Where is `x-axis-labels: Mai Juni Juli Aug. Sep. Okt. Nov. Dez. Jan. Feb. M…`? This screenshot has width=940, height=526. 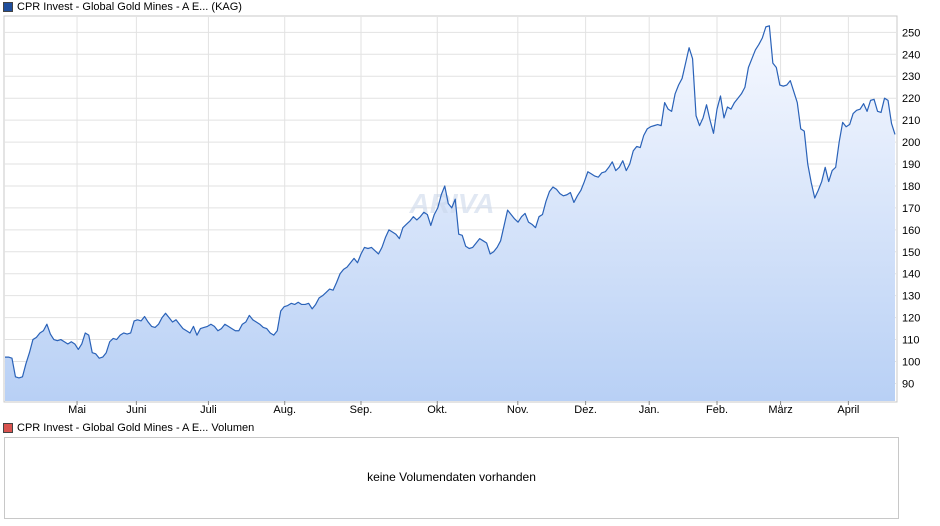 x-axis-labels: Mai Juni Juli Aug. Sep. Okt. Nov. Dez. Jan. Feb. M… is located at coordinates (463, 410).